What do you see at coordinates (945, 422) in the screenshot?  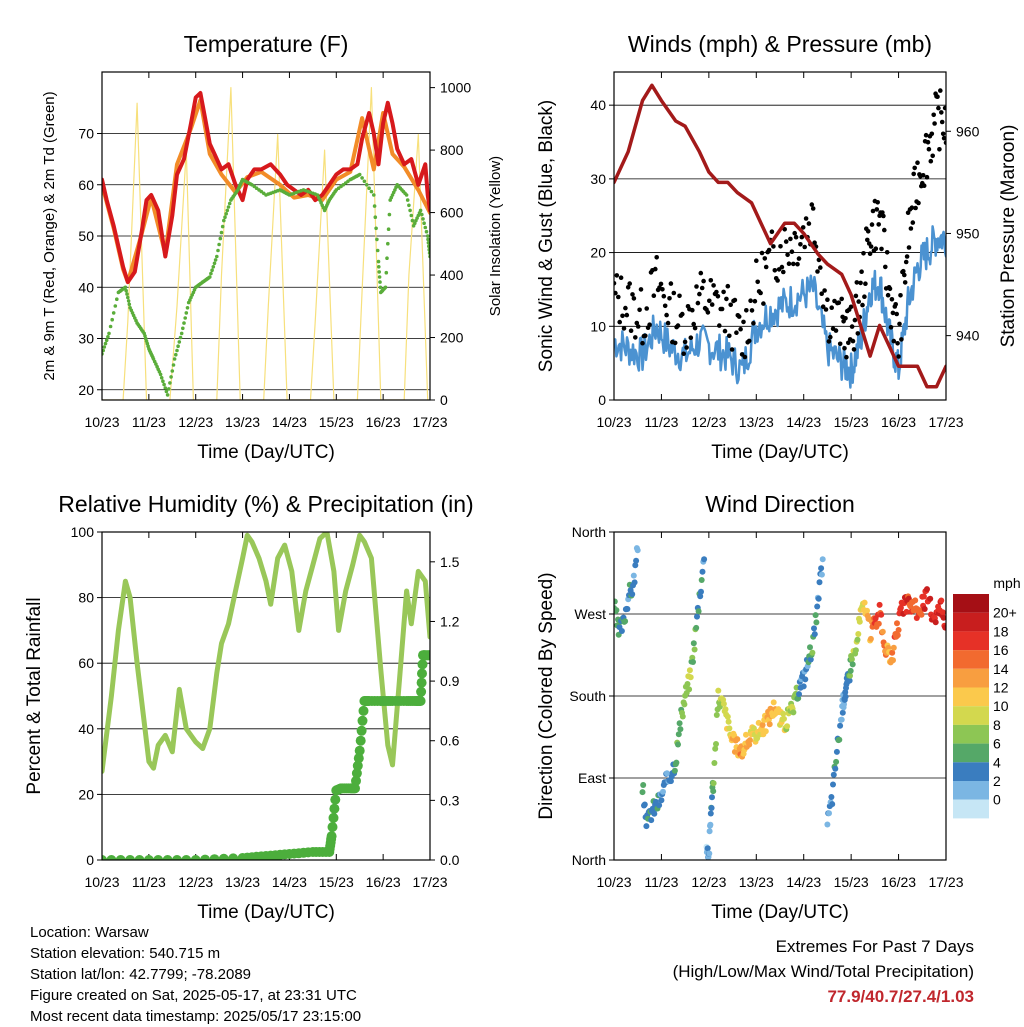 I see `x-tick-label: 17/23` at bounding box center [945, 422].